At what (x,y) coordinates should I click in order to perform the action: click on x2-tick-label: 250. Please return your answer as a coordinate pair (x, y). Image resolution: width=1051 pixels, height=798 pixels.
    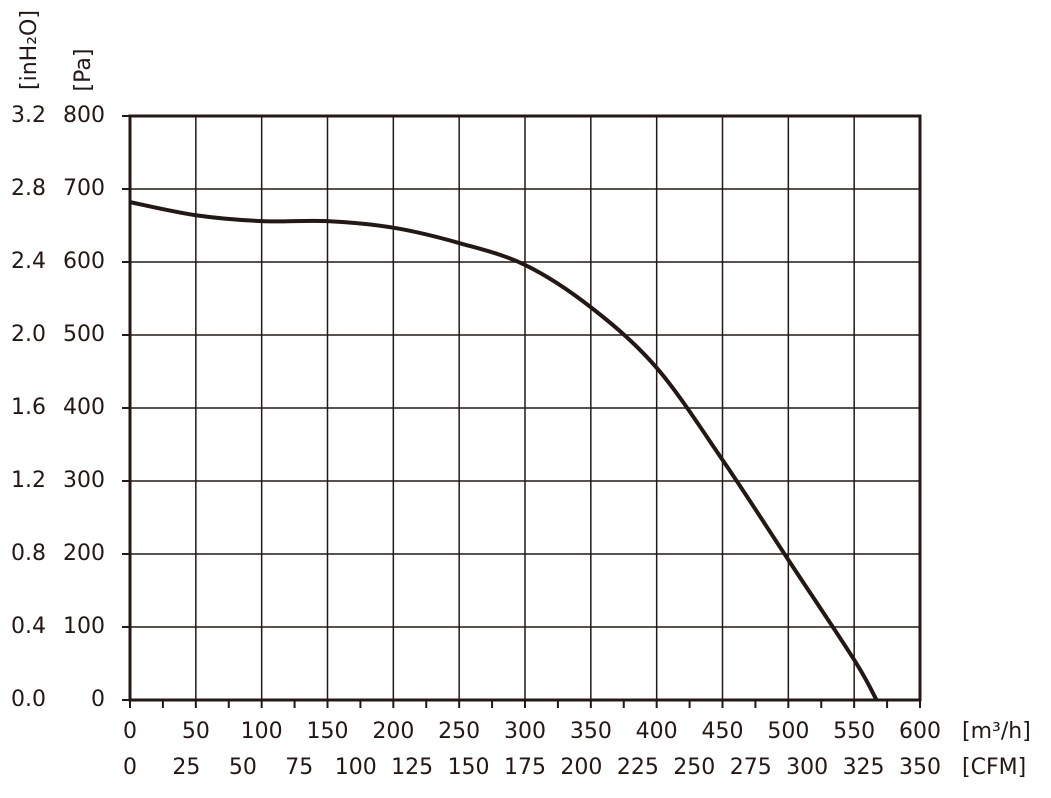
    Looking at the image, I should click on (694, 767).